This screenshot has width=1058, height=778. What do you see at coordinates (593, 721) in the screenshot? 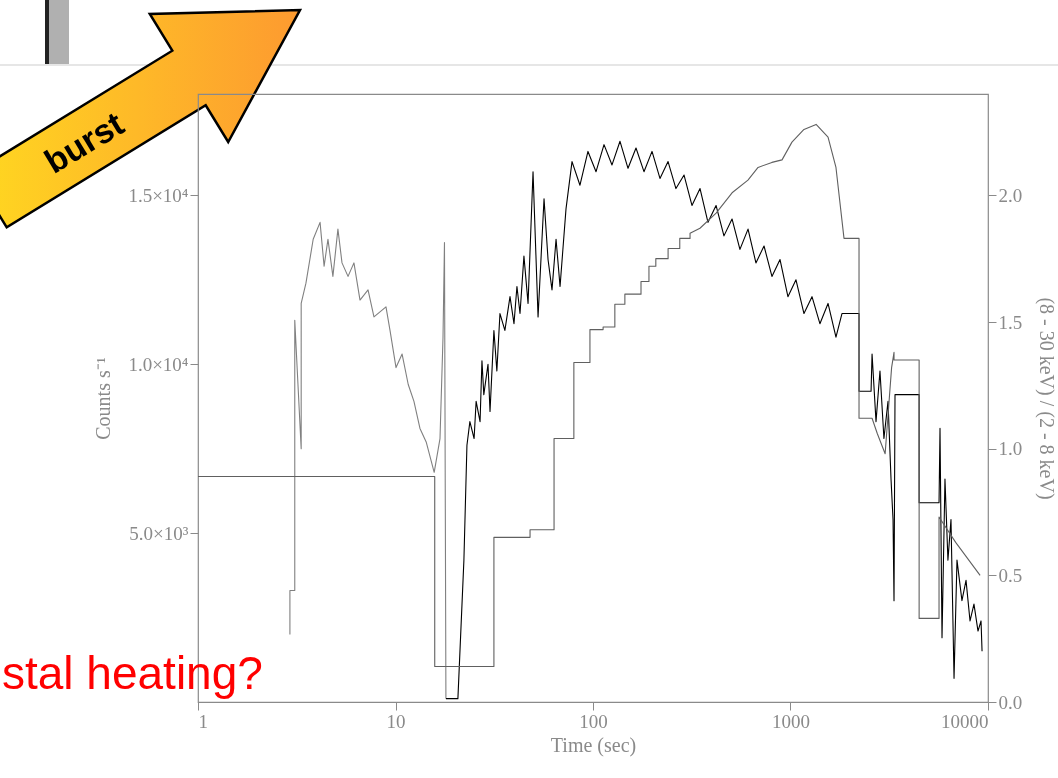
I see `x-tick-label: 100` at bounding box center [593, 721].